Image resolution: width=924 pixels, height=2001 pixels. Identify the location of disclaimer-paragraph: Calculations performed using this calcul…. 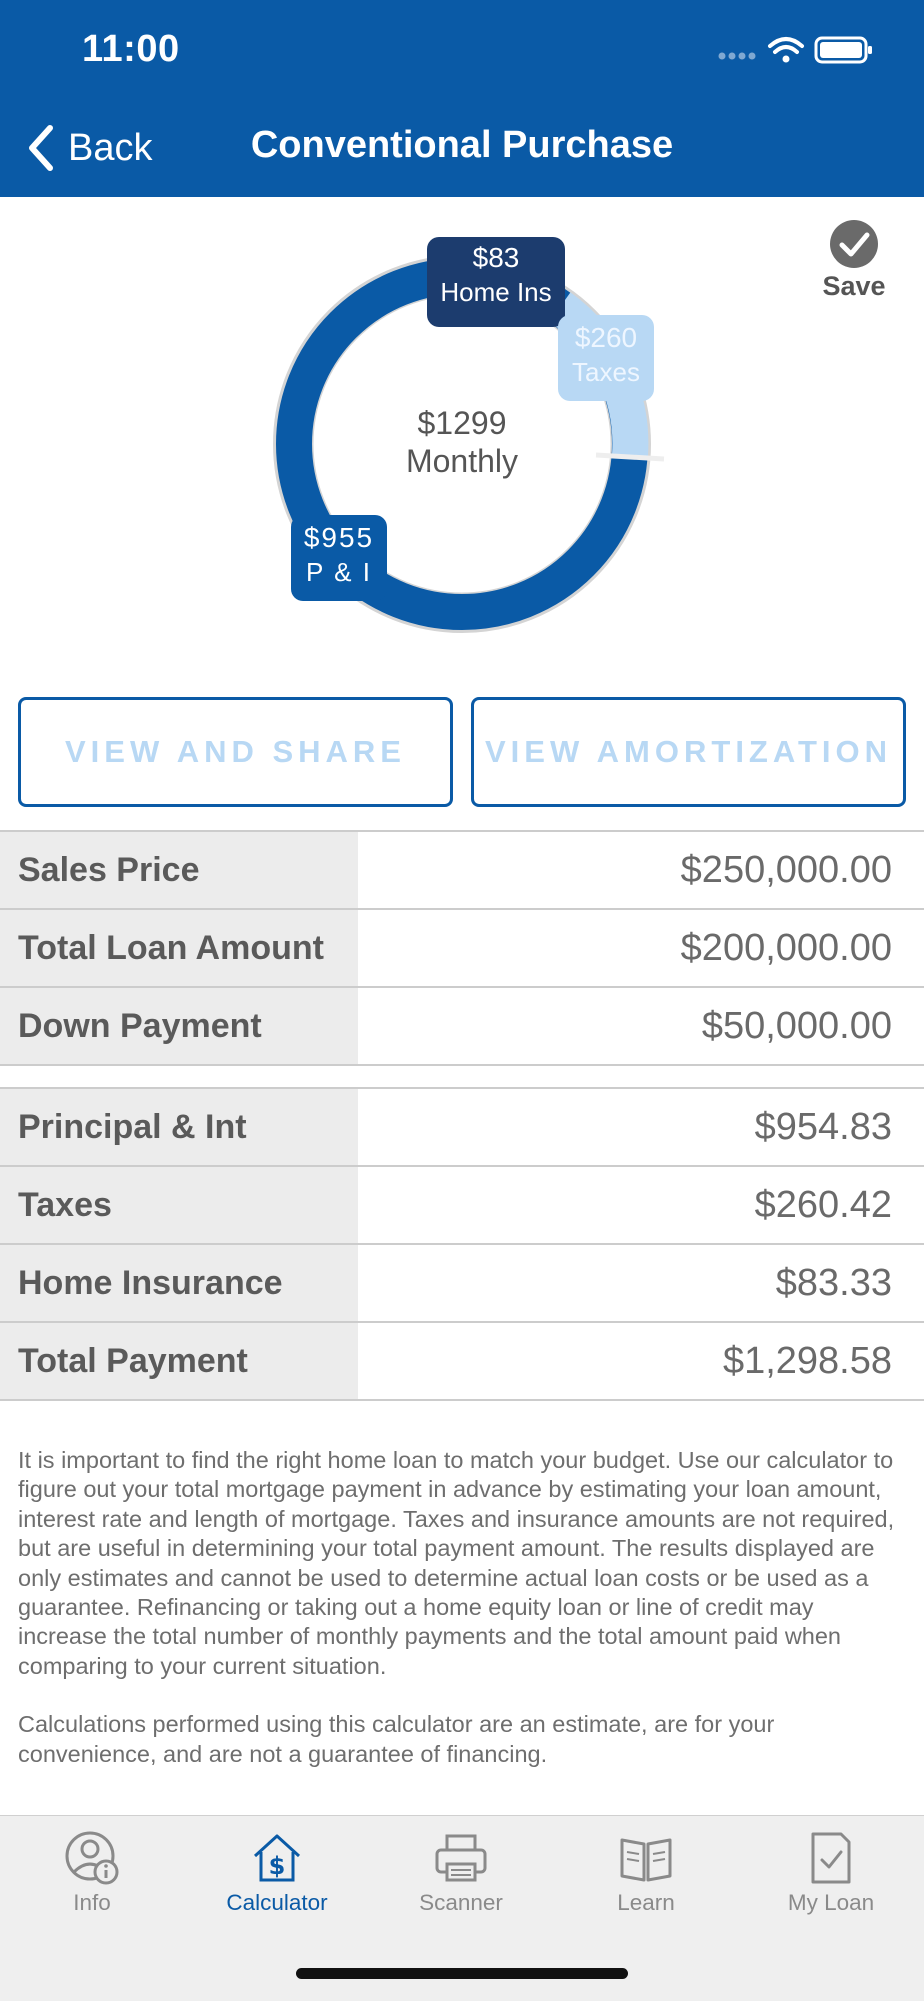
(396, 1739).